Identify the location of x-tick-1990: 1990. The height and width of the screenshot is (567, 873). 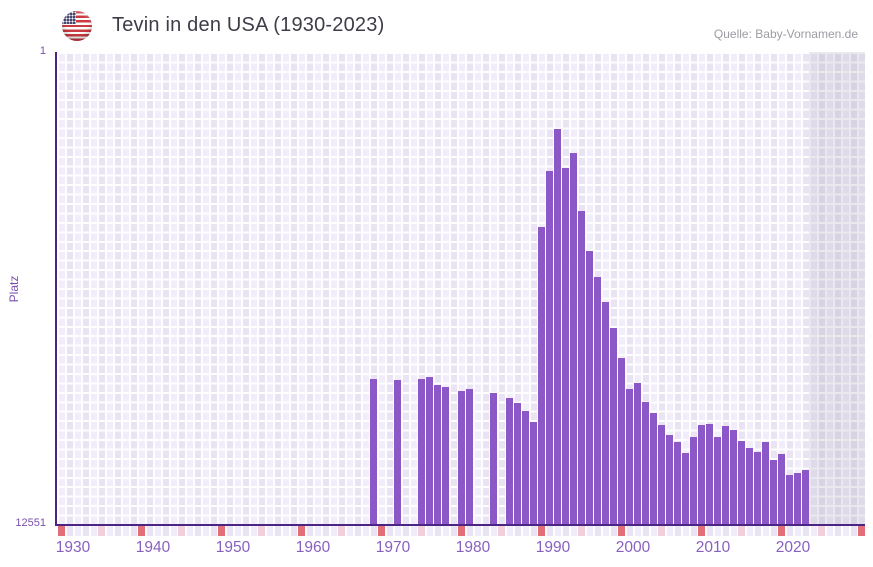
(553, 547).